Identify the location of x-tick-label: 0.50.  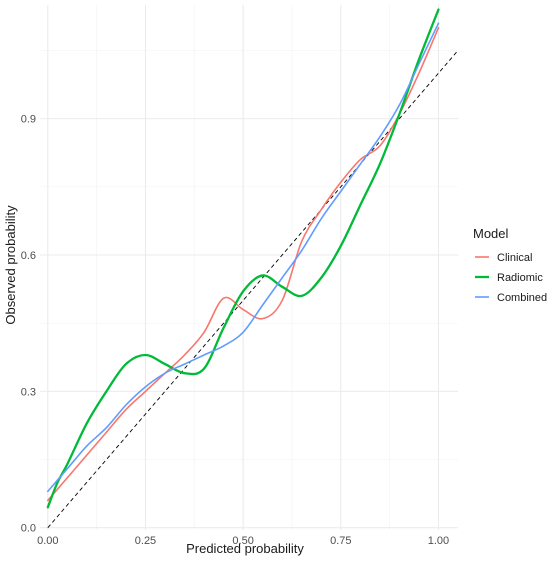
(242, 541).